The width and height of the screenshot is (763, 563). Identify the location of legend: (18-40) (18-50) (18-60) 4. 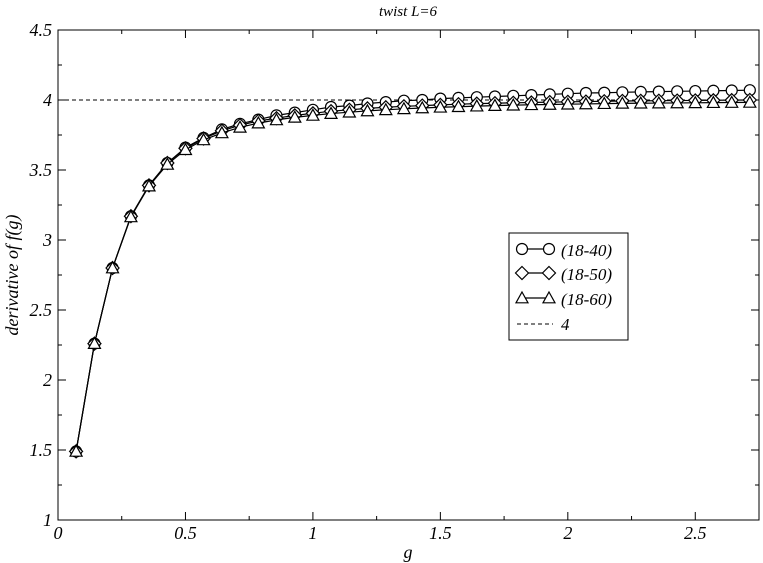
(568, 286).